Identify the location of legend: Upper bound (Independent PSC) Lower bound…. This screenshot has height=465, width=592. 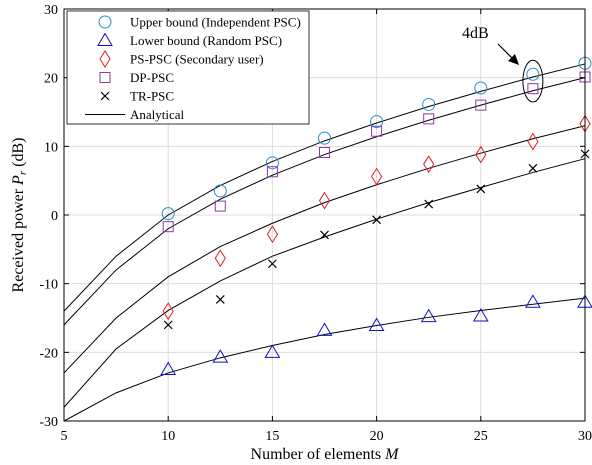
(188, 67).